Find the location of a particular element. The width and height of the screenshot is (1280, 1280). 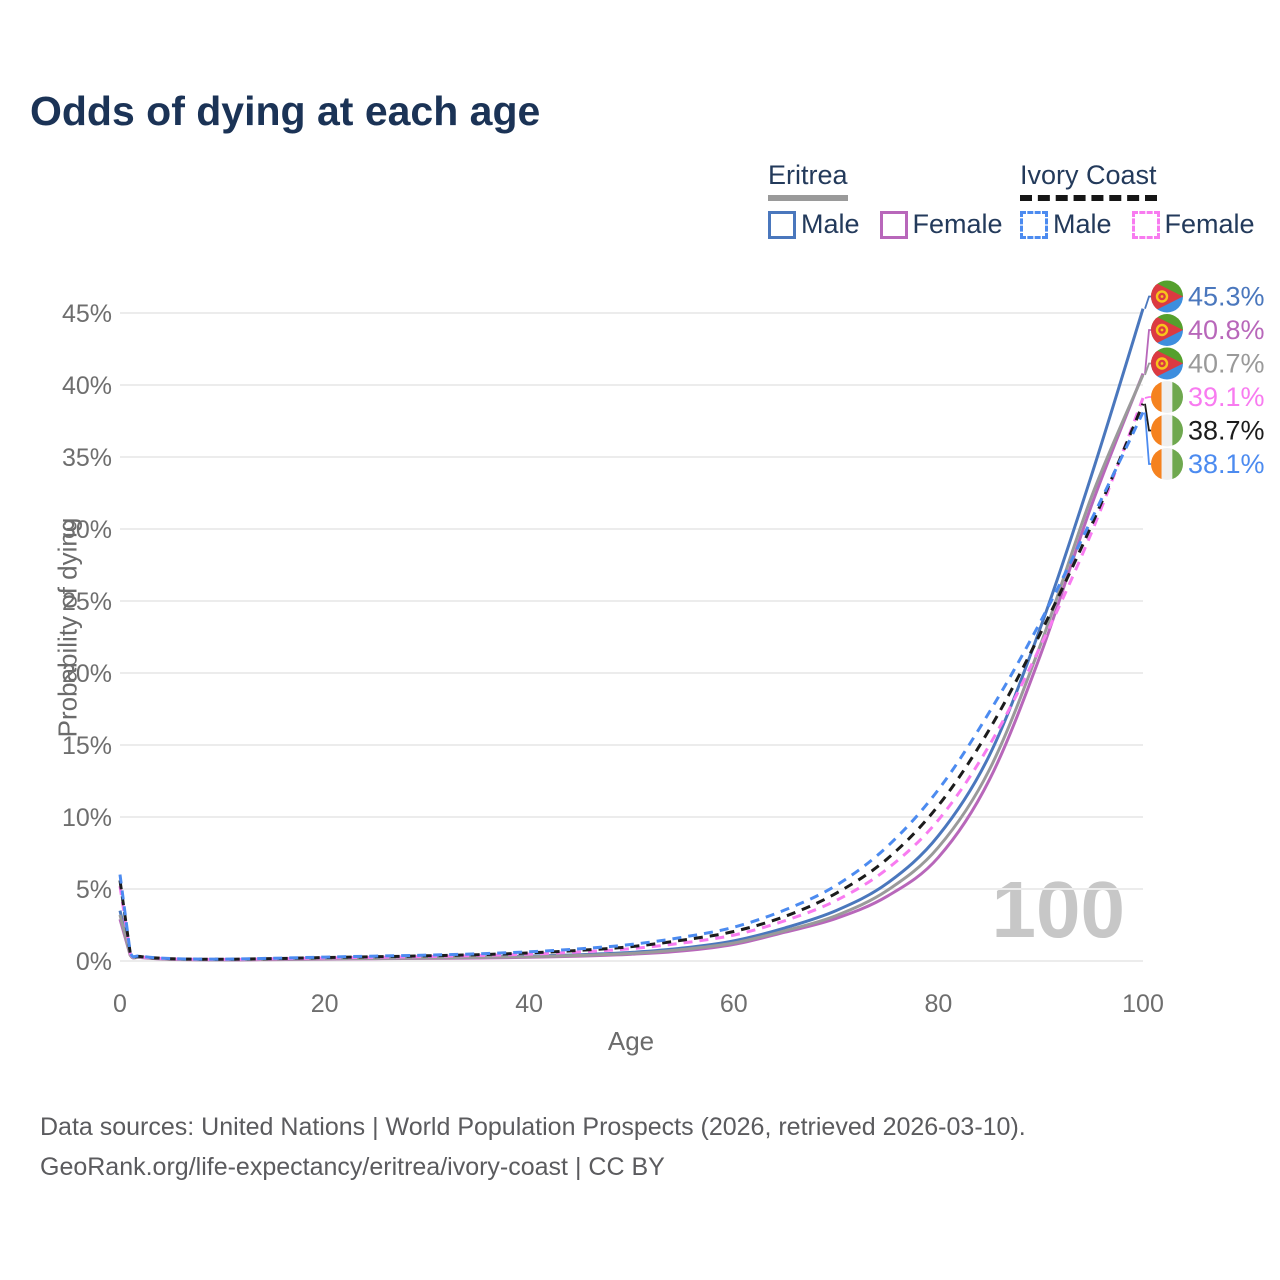

y-tick-label: 15% is located at coordinates (87, 746).